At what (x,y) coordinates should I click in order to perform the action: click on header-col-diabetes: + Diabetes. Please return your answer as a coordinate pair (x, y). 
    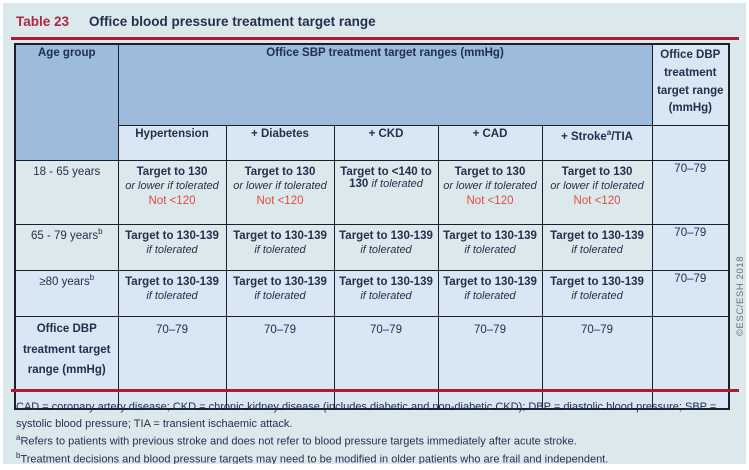
    Looking at the image, I should click on (280, 143).